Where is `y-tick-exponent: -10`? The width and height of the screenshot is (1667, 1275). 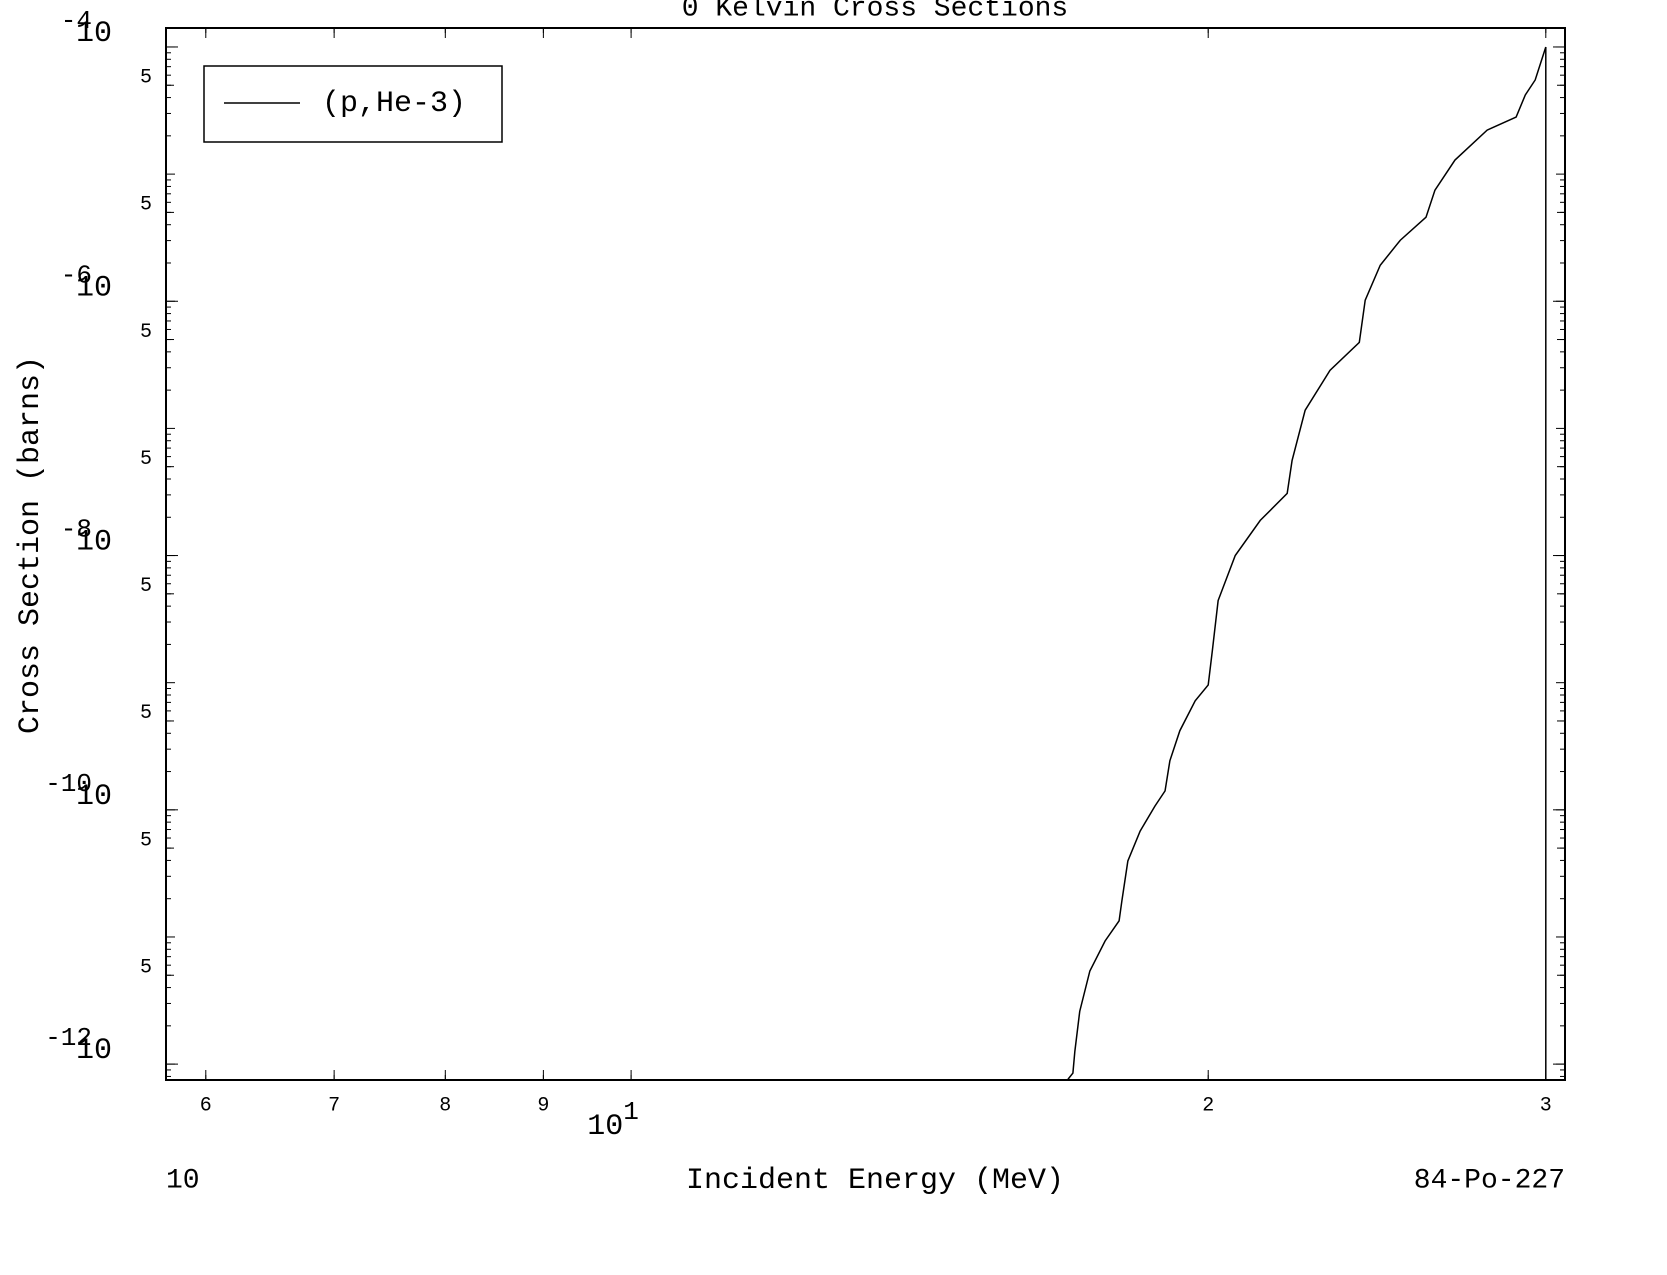 y-tick-exponent: -10 is located at coordinates (68, 784).